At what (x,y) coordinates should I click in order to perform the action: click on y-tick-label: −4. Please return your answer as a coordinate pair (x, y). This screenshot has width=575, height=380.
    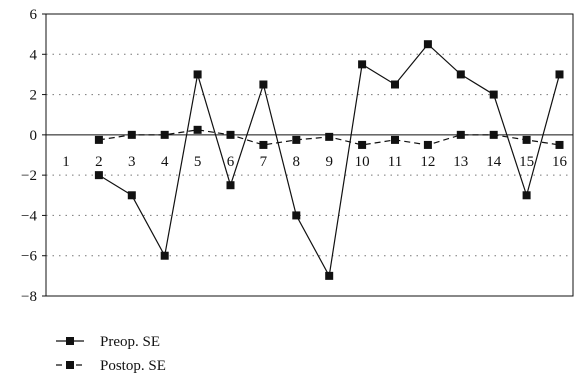
    Looking at the image, I should click on (29, 216).